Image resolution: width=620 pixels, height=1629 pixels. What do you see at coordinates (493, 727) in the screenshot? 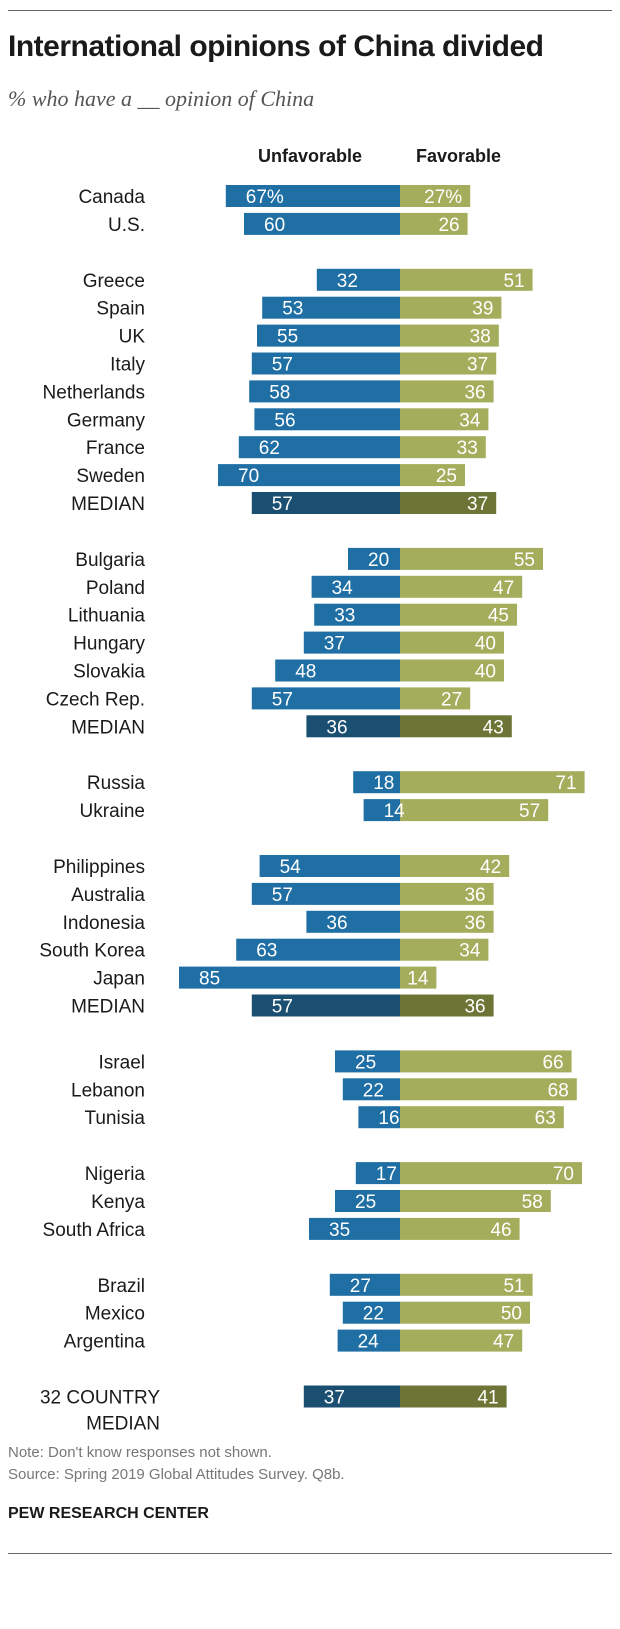
I see `favorable-value-label: 43` at bounding box center [493, 727].